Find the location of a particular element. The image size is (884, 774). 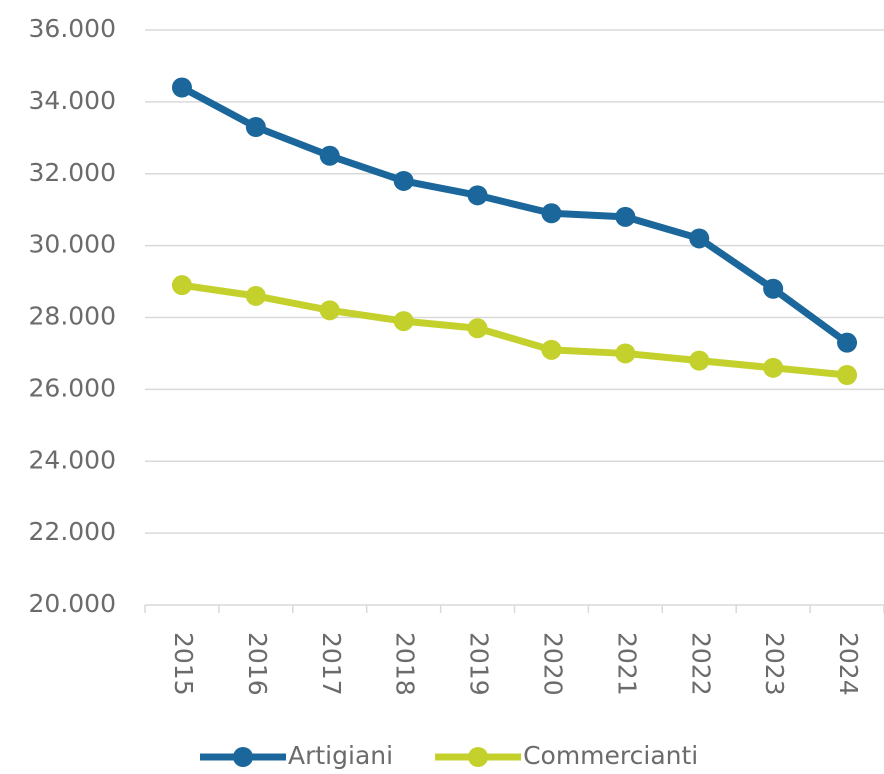

x-tick-label: 2018 is located at coordinates (405, 664).